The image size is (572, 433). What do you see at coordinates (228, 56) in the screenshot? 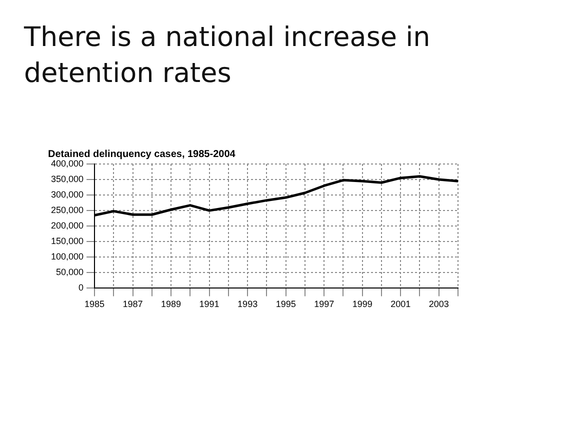
I see `chart-title: There is a national increase in detention rates` at bounding box center [228, 56].